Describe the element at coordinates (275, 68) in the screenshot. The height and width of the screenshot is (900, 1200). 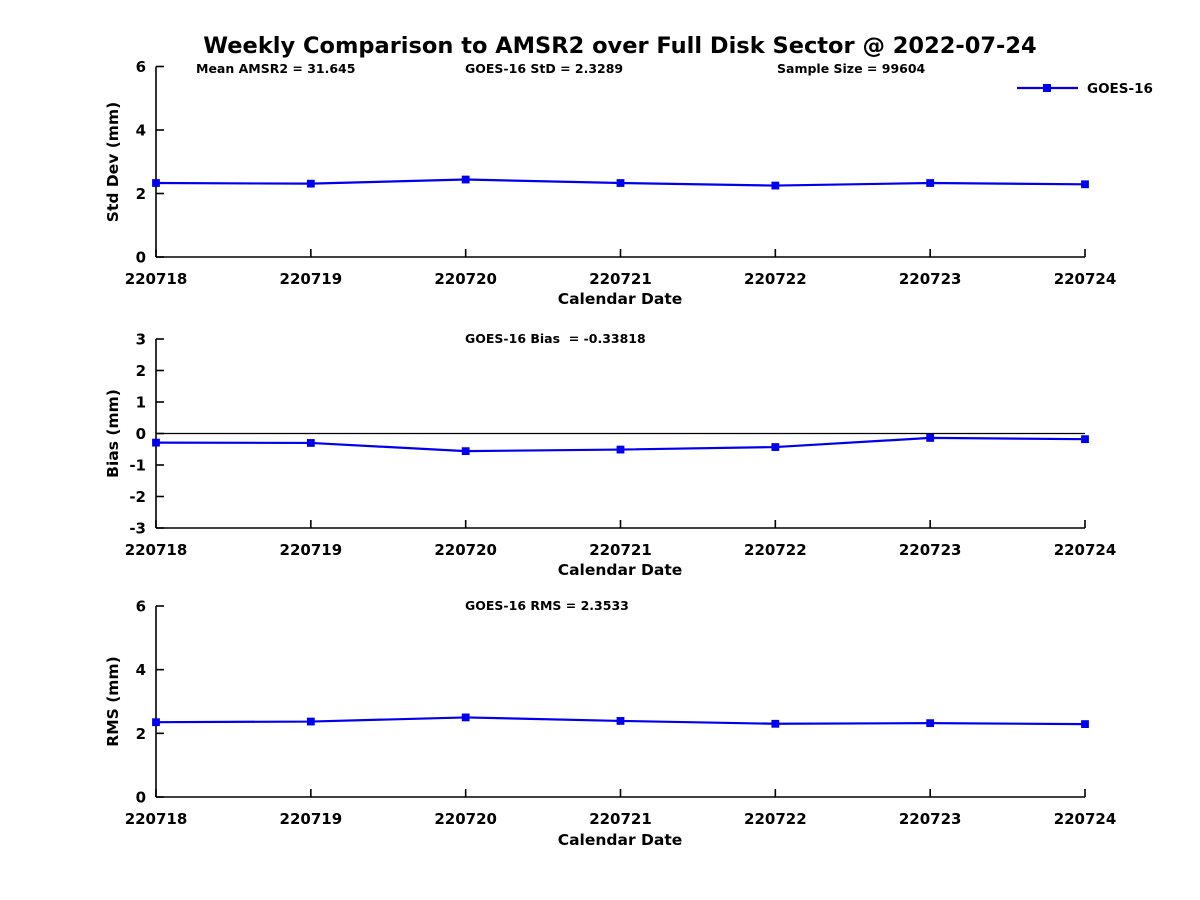
I see `std-dev-annotation-mean-amsr2: Mean AMSR2 = 31.645` at that location.